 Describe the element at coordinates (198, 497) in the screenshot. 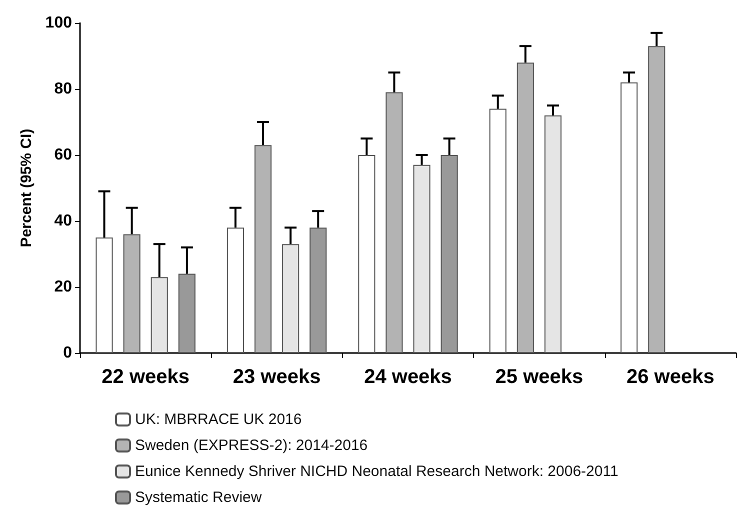

I see `legend-label: Systematic Review` at that location.